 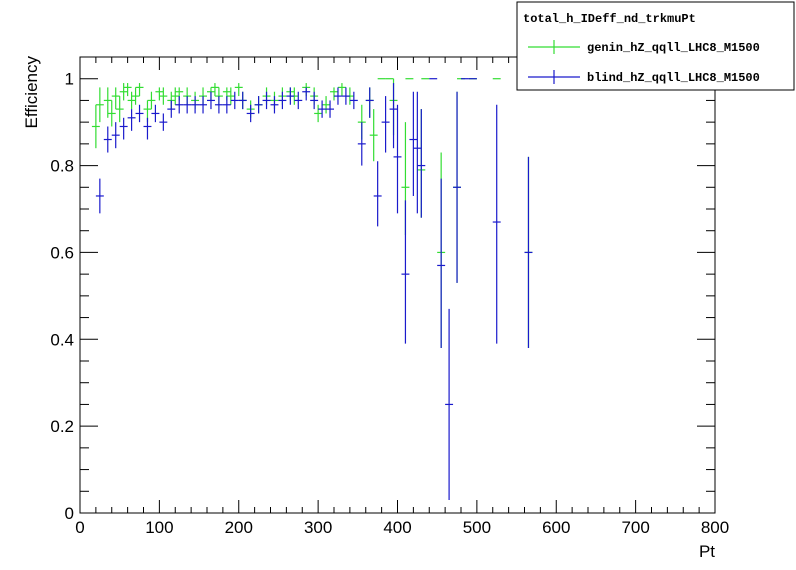 What do you see at coordinates (62, 166) in the screenshot?
I see `y-tick-label: 0.8` at bounding box center [62, 166].